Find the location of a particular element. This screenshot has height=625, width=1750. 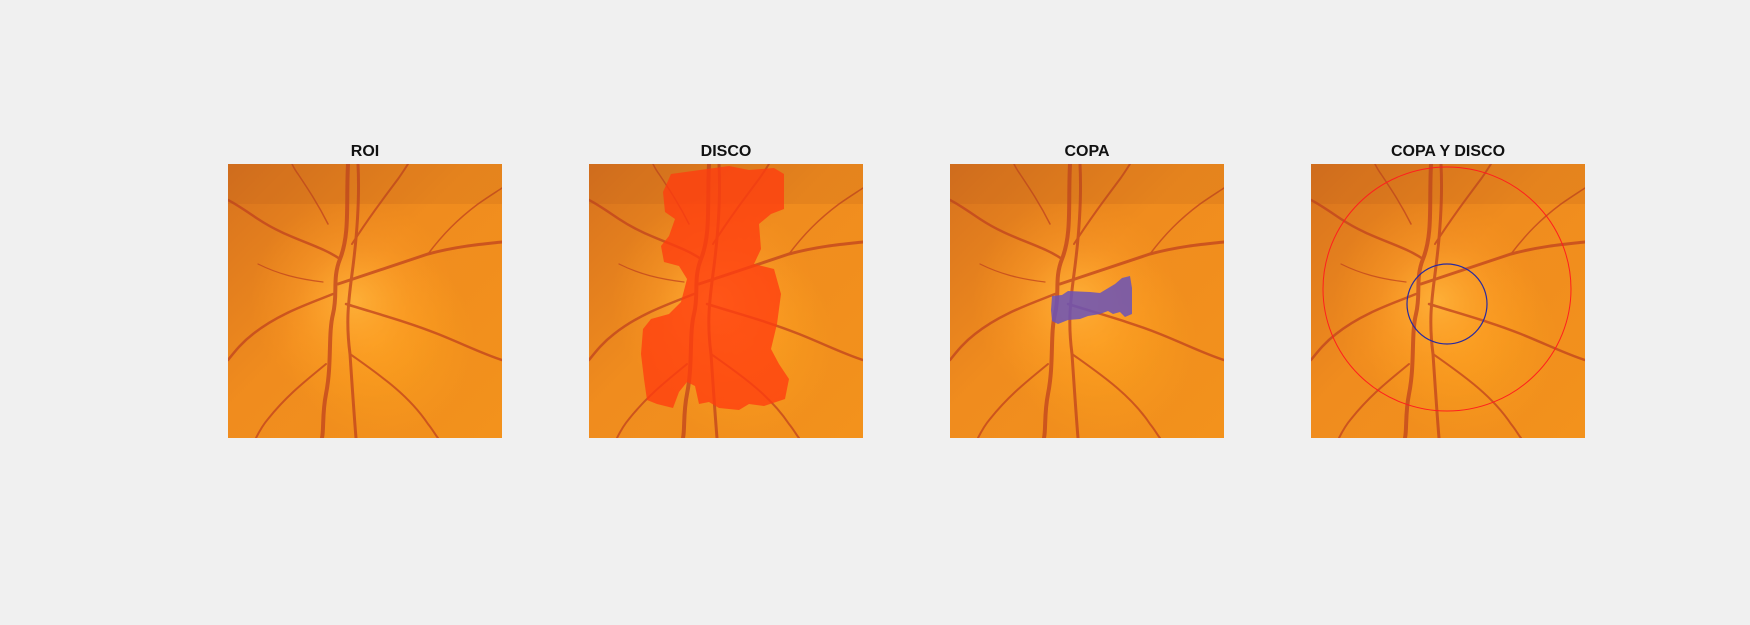

roi-fundus-image is located at coordinates (365, 301).